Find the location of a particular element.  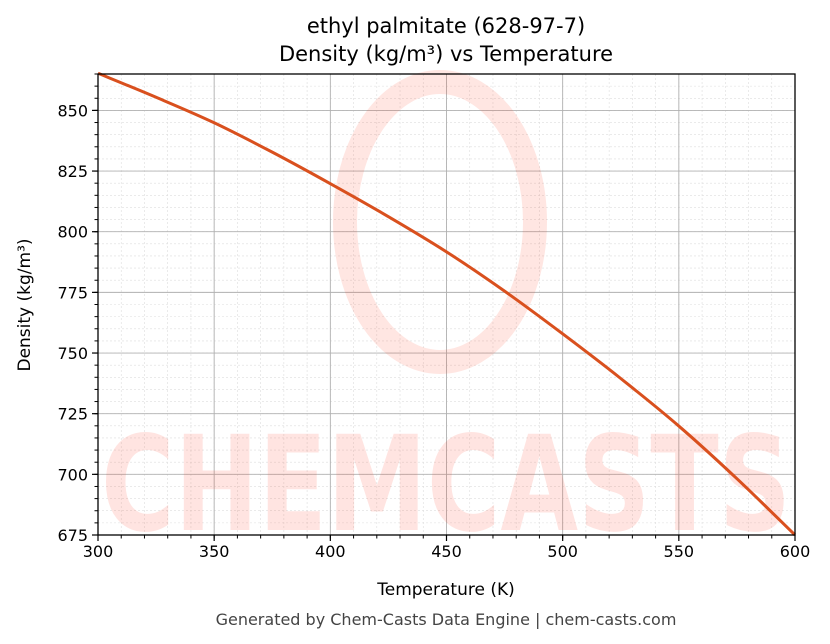

y-tick-labels: 675 700 725 750 775 800 825 850 is located at coordinates (72, 323).